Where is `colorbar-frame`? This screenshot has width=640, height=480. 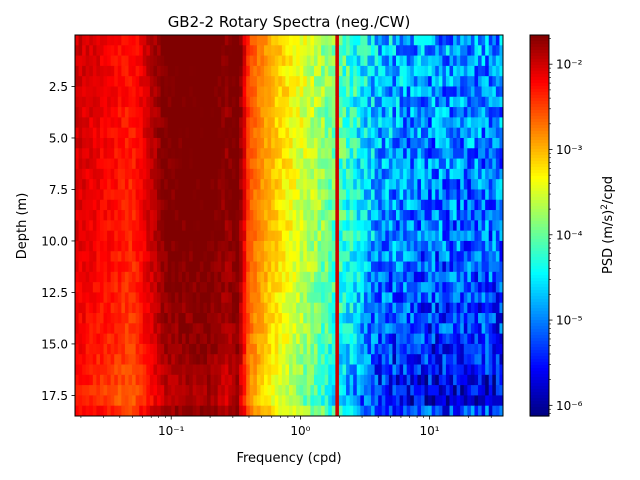
colorbar-frame is located at coordinates (539, 225).